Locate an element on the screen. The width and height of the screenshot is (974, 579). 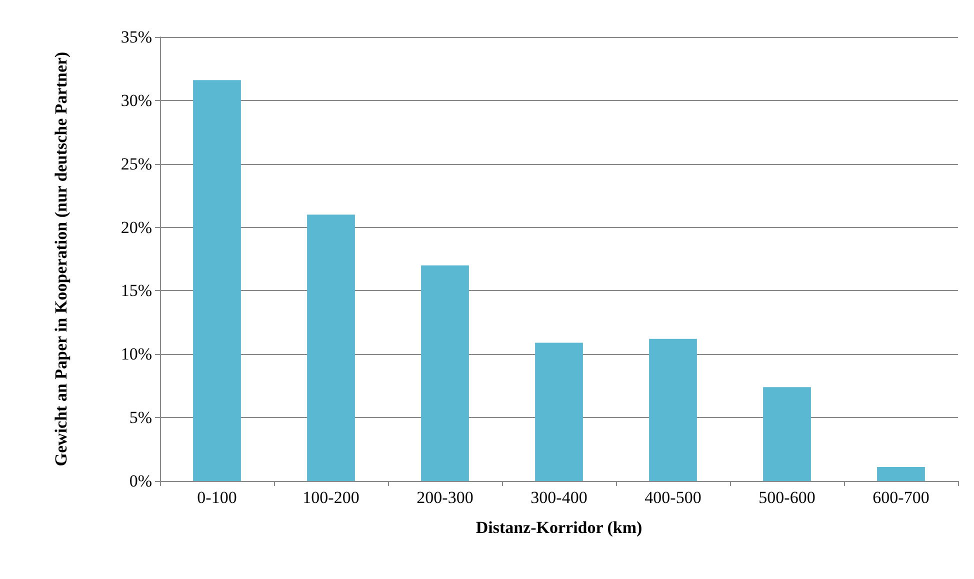
y-tick-label: 25% is located at coordinates (136, 164).